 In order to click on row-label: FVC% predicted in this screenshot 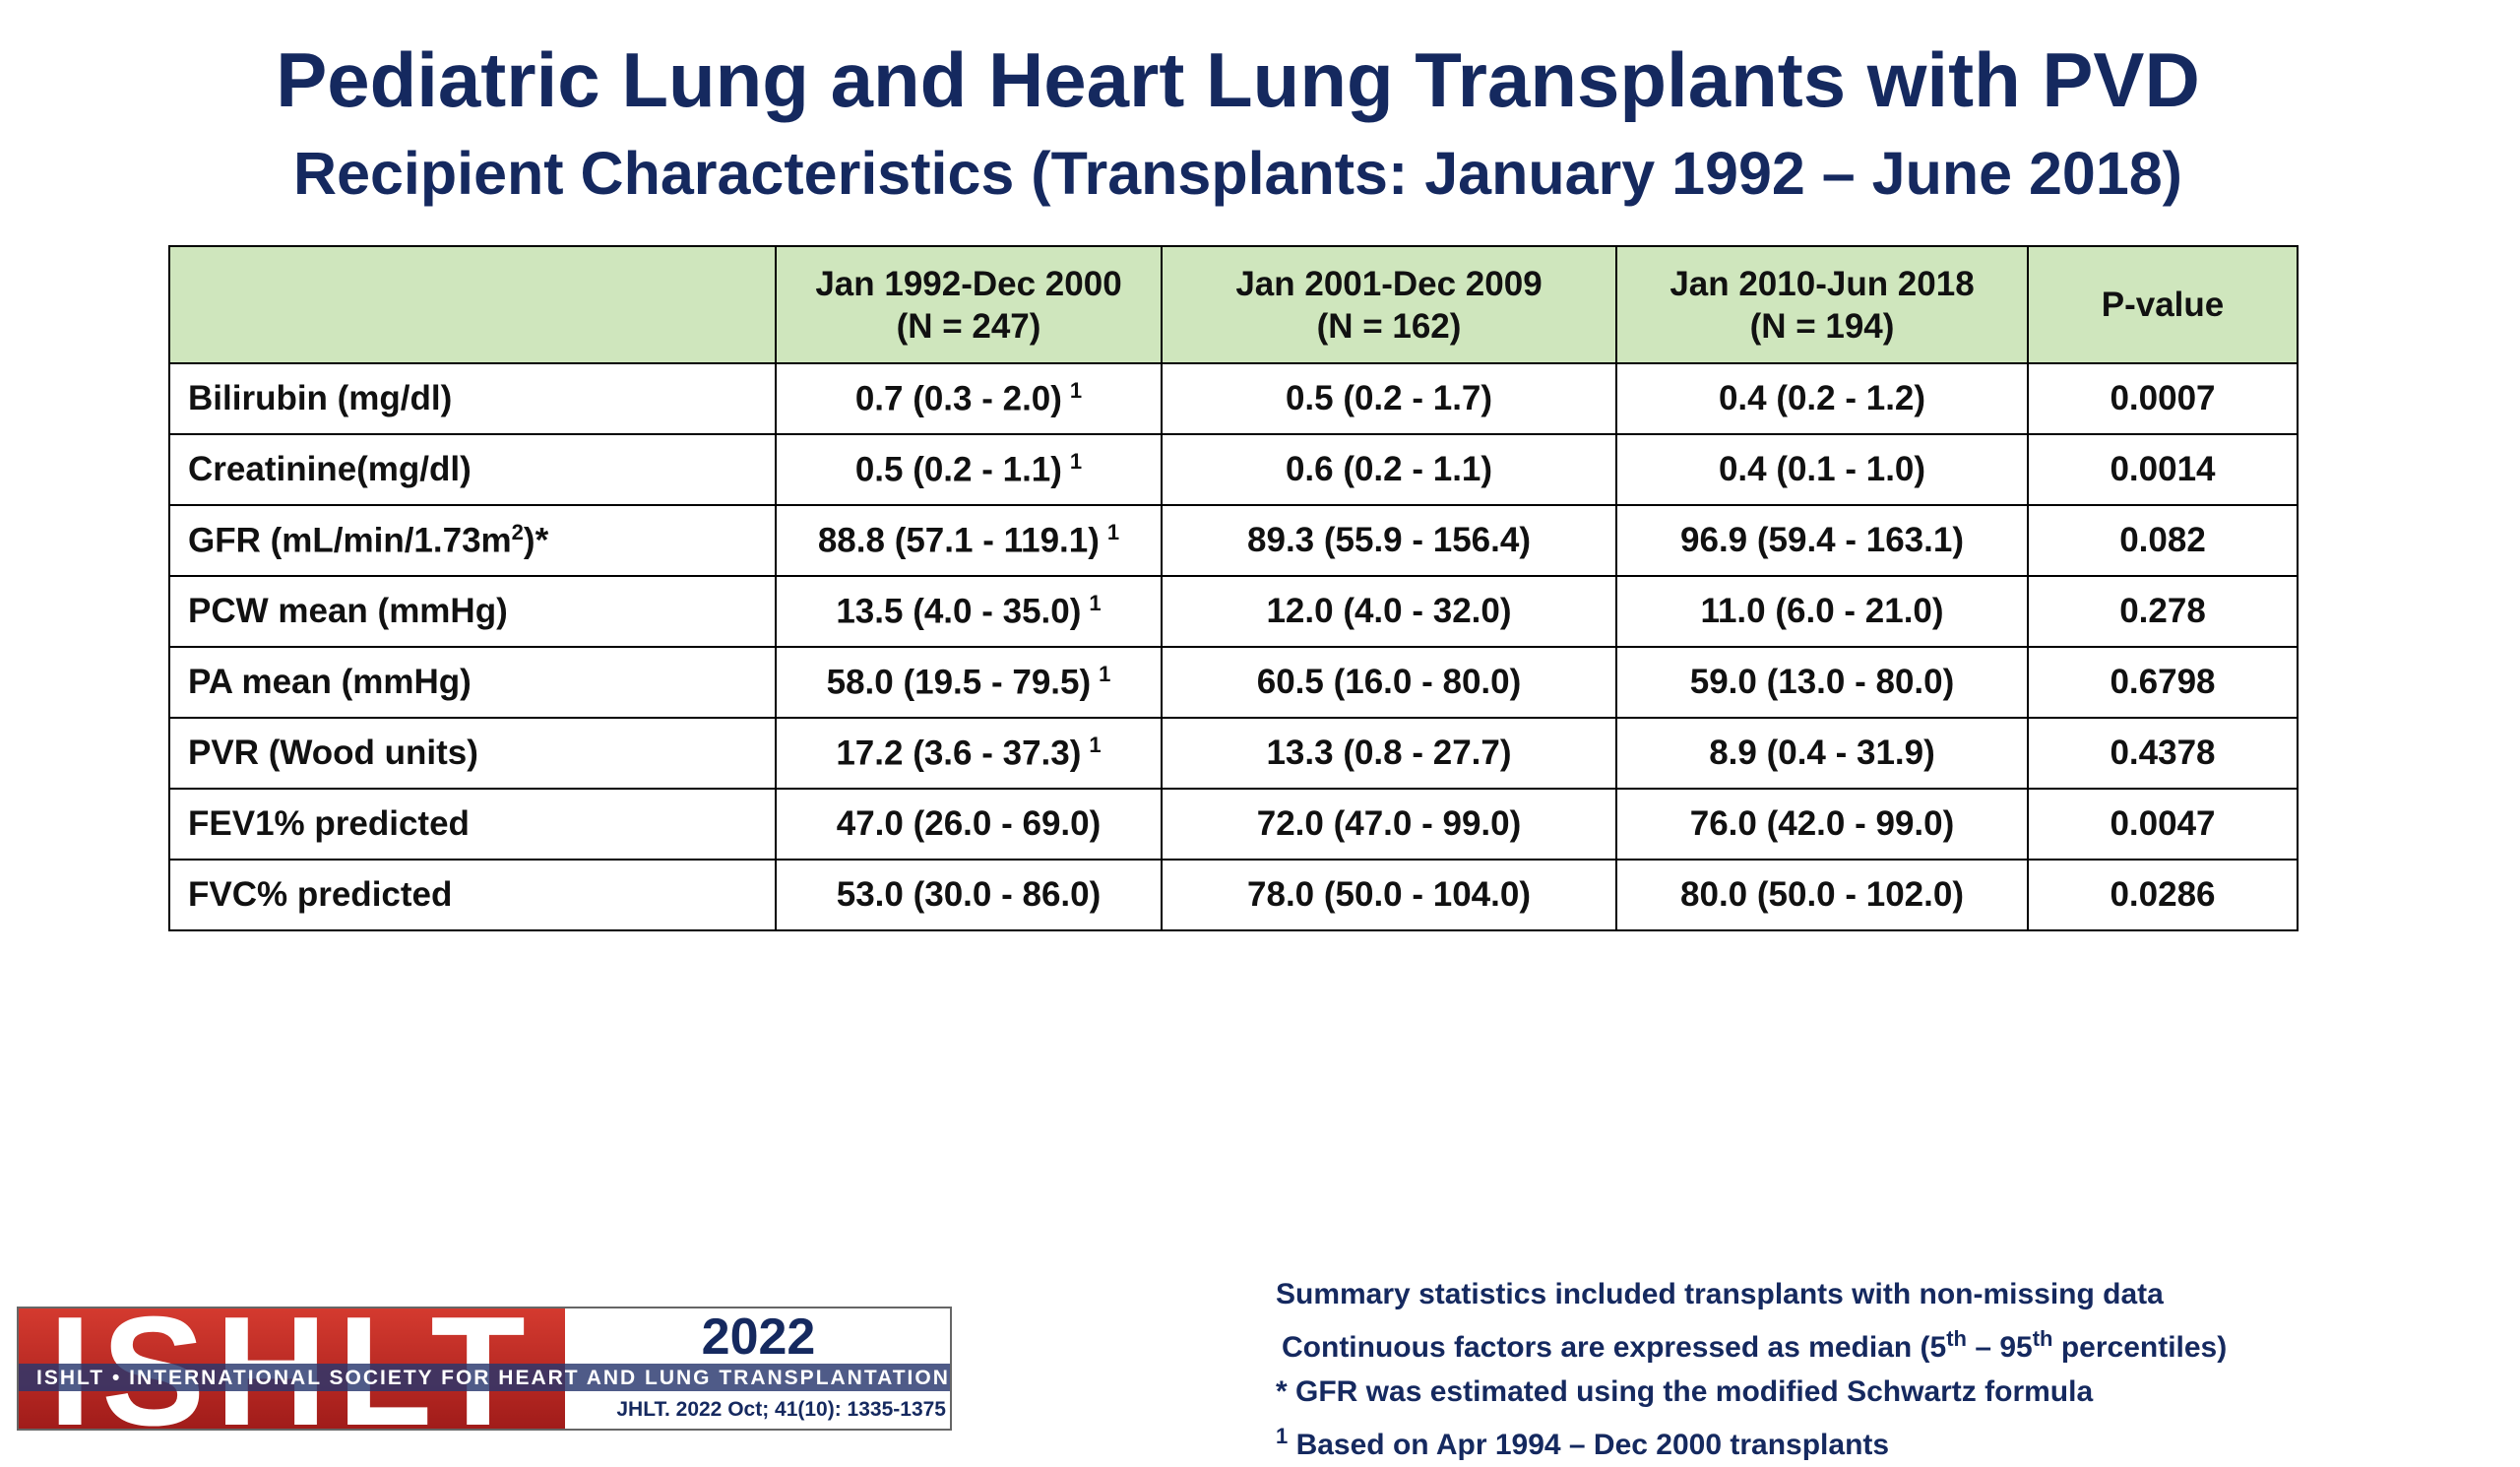, I will do `click(472, 895)`.